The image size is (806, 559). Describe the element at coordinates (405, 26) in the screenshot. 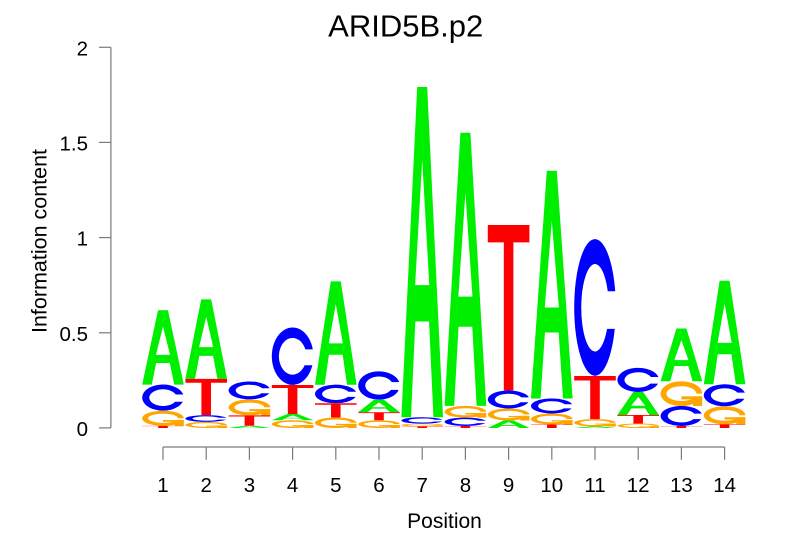

I see `svg-text: ARID5B.p2` at that location.